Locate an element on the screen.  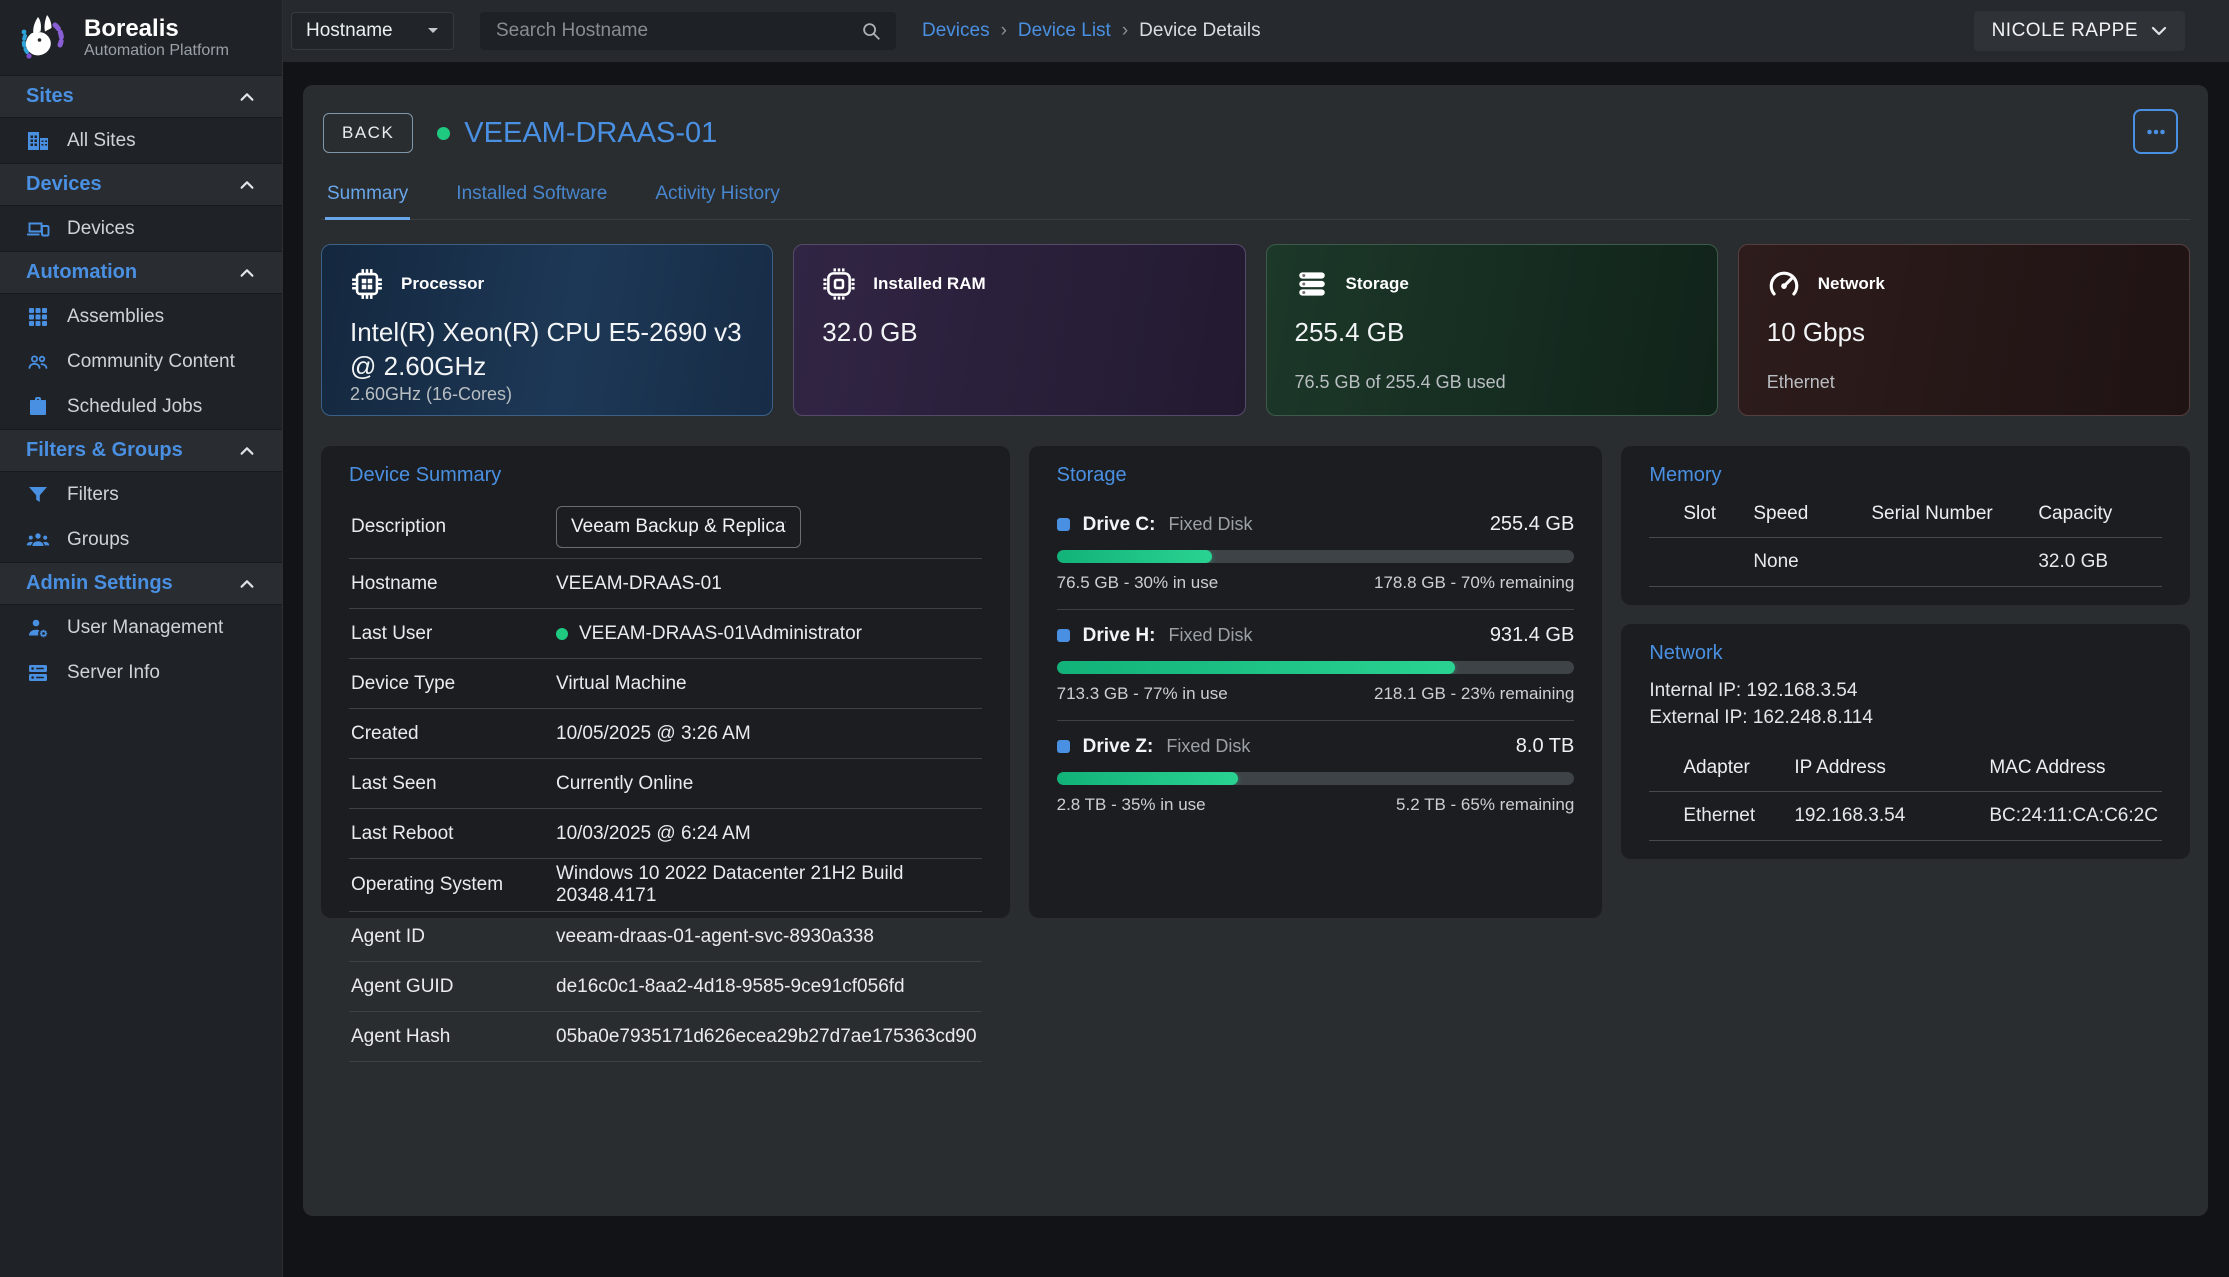
row-value: 10/03/2025 @ 6:24 AM is located at coordinates (653, 833).